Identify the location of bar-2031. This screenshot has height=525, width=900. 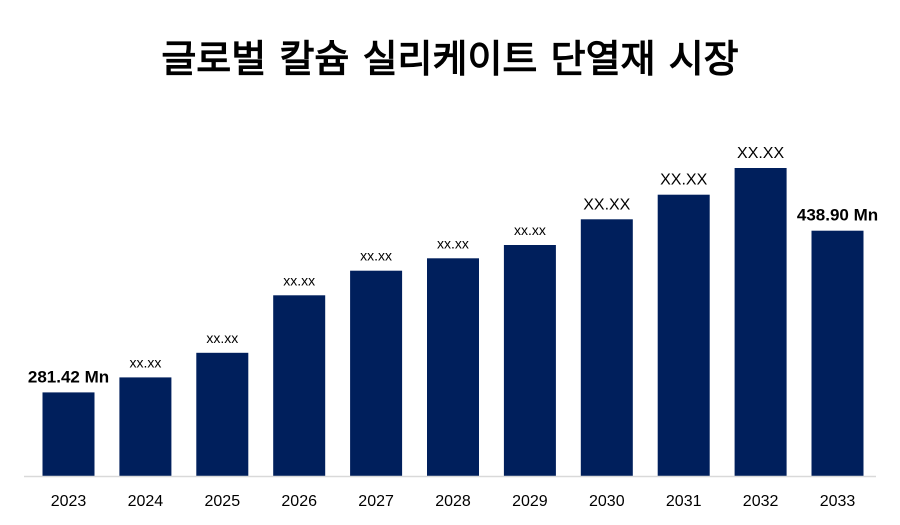
(683, 335).